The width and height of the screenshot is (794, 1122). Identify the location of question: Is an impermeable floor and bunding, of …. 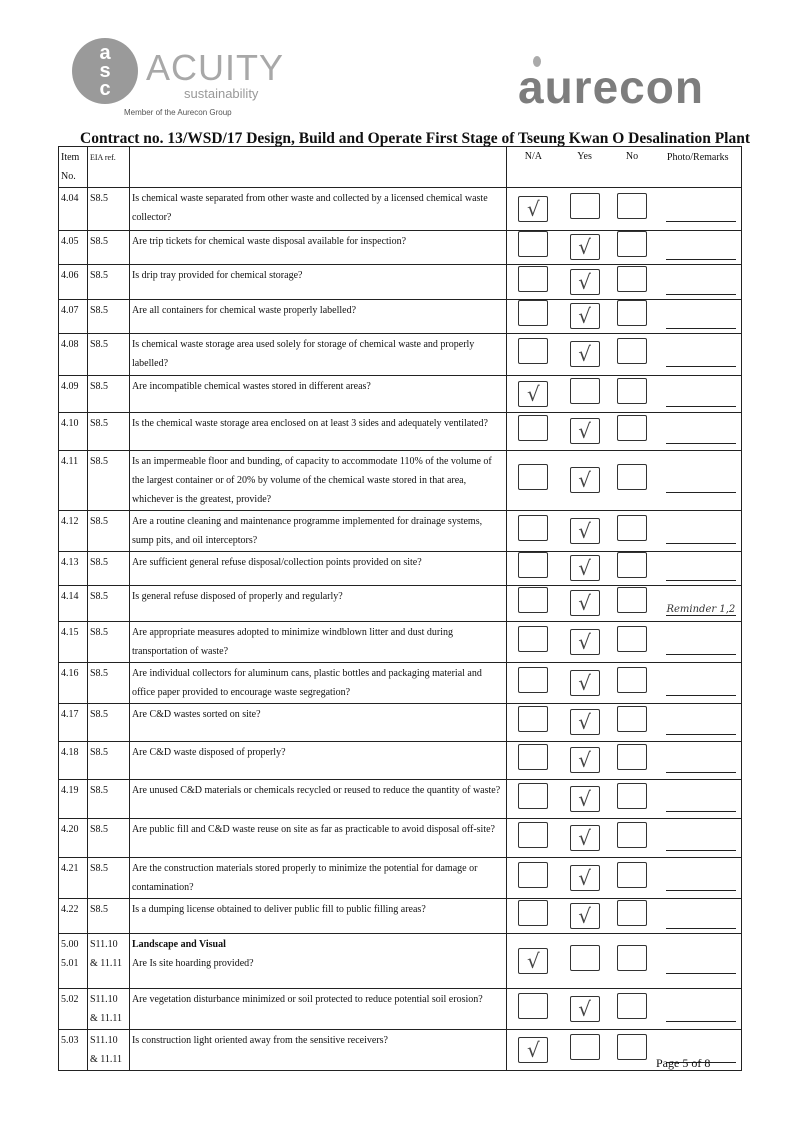
(311, 480).